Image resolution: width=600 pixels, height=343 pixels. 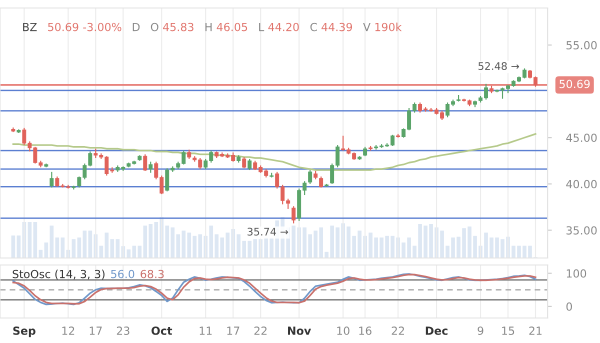 I want to click on x-tick-label: 15, so click(x=508, y=330).